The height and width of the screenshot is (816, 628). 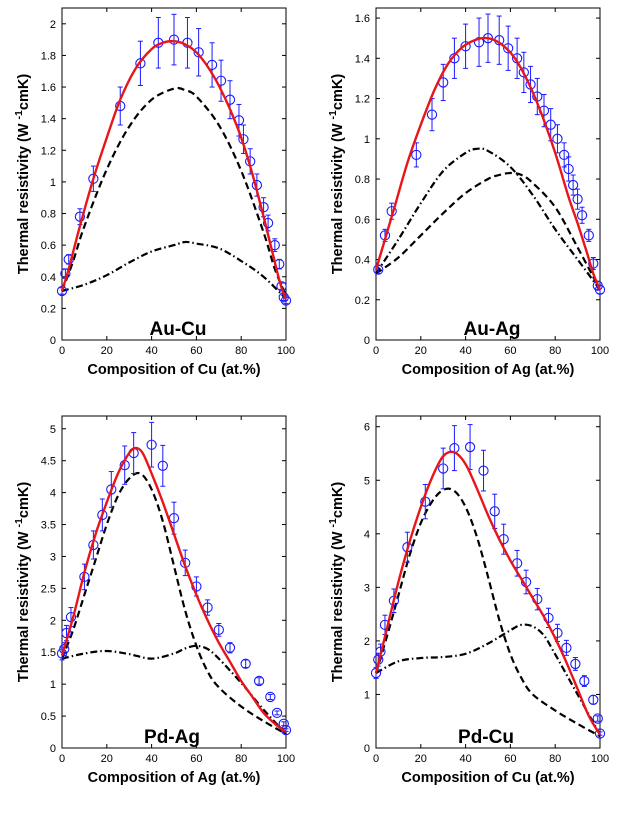 I want to click on y-tick-label: 4, so click(x=53, y=494).